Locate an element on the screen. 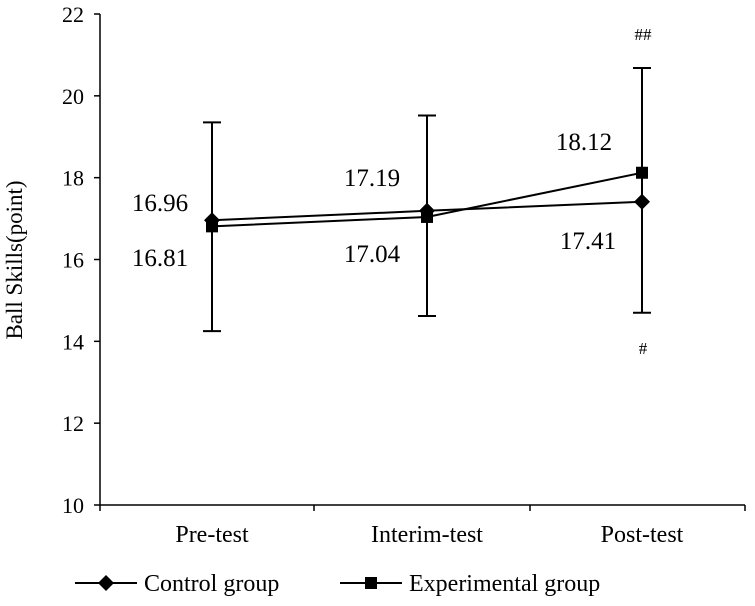 The height and width of the screenshot is (606, 755). legend-label-control: Control group is located at coordinates (211, 584).